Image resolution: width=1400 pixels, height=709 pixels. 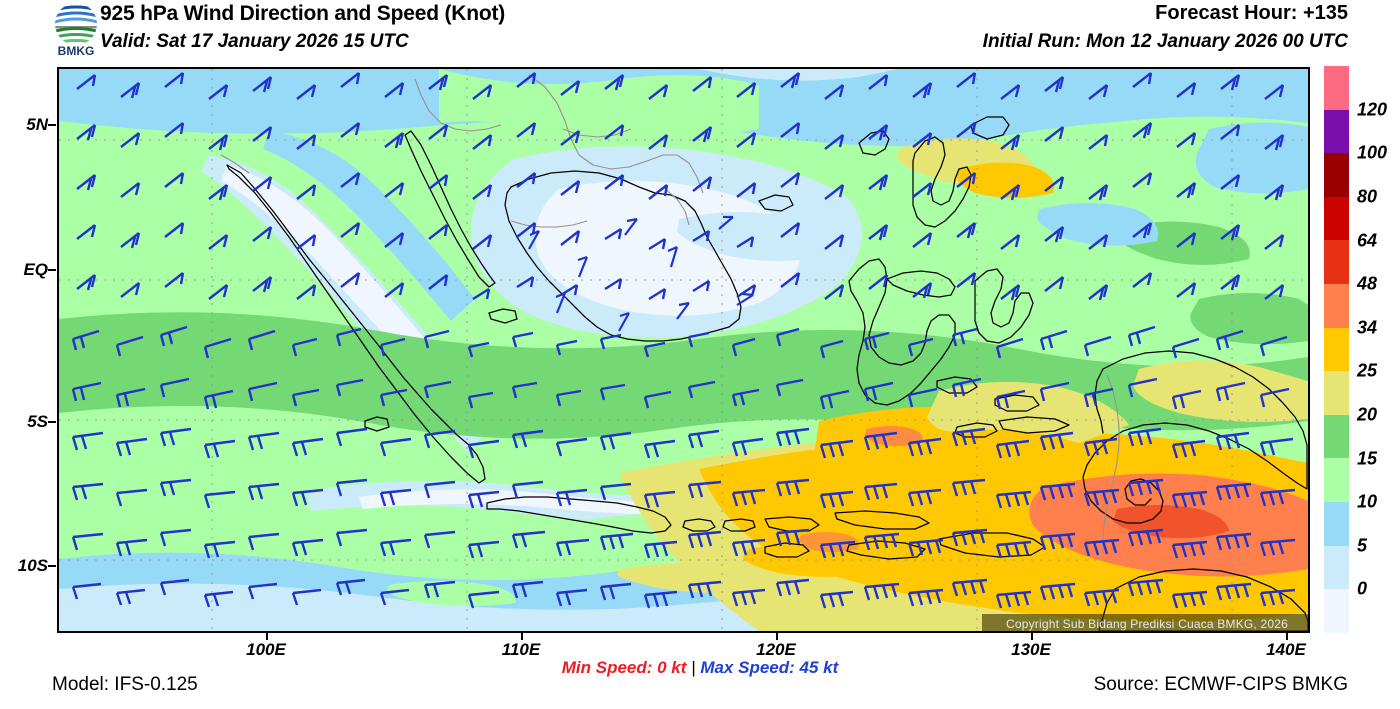 What do you see at coordinates (1367, 283) in the screenshot?
I see `colorbar-label-48: 48` at bounding box center [1367, 283].